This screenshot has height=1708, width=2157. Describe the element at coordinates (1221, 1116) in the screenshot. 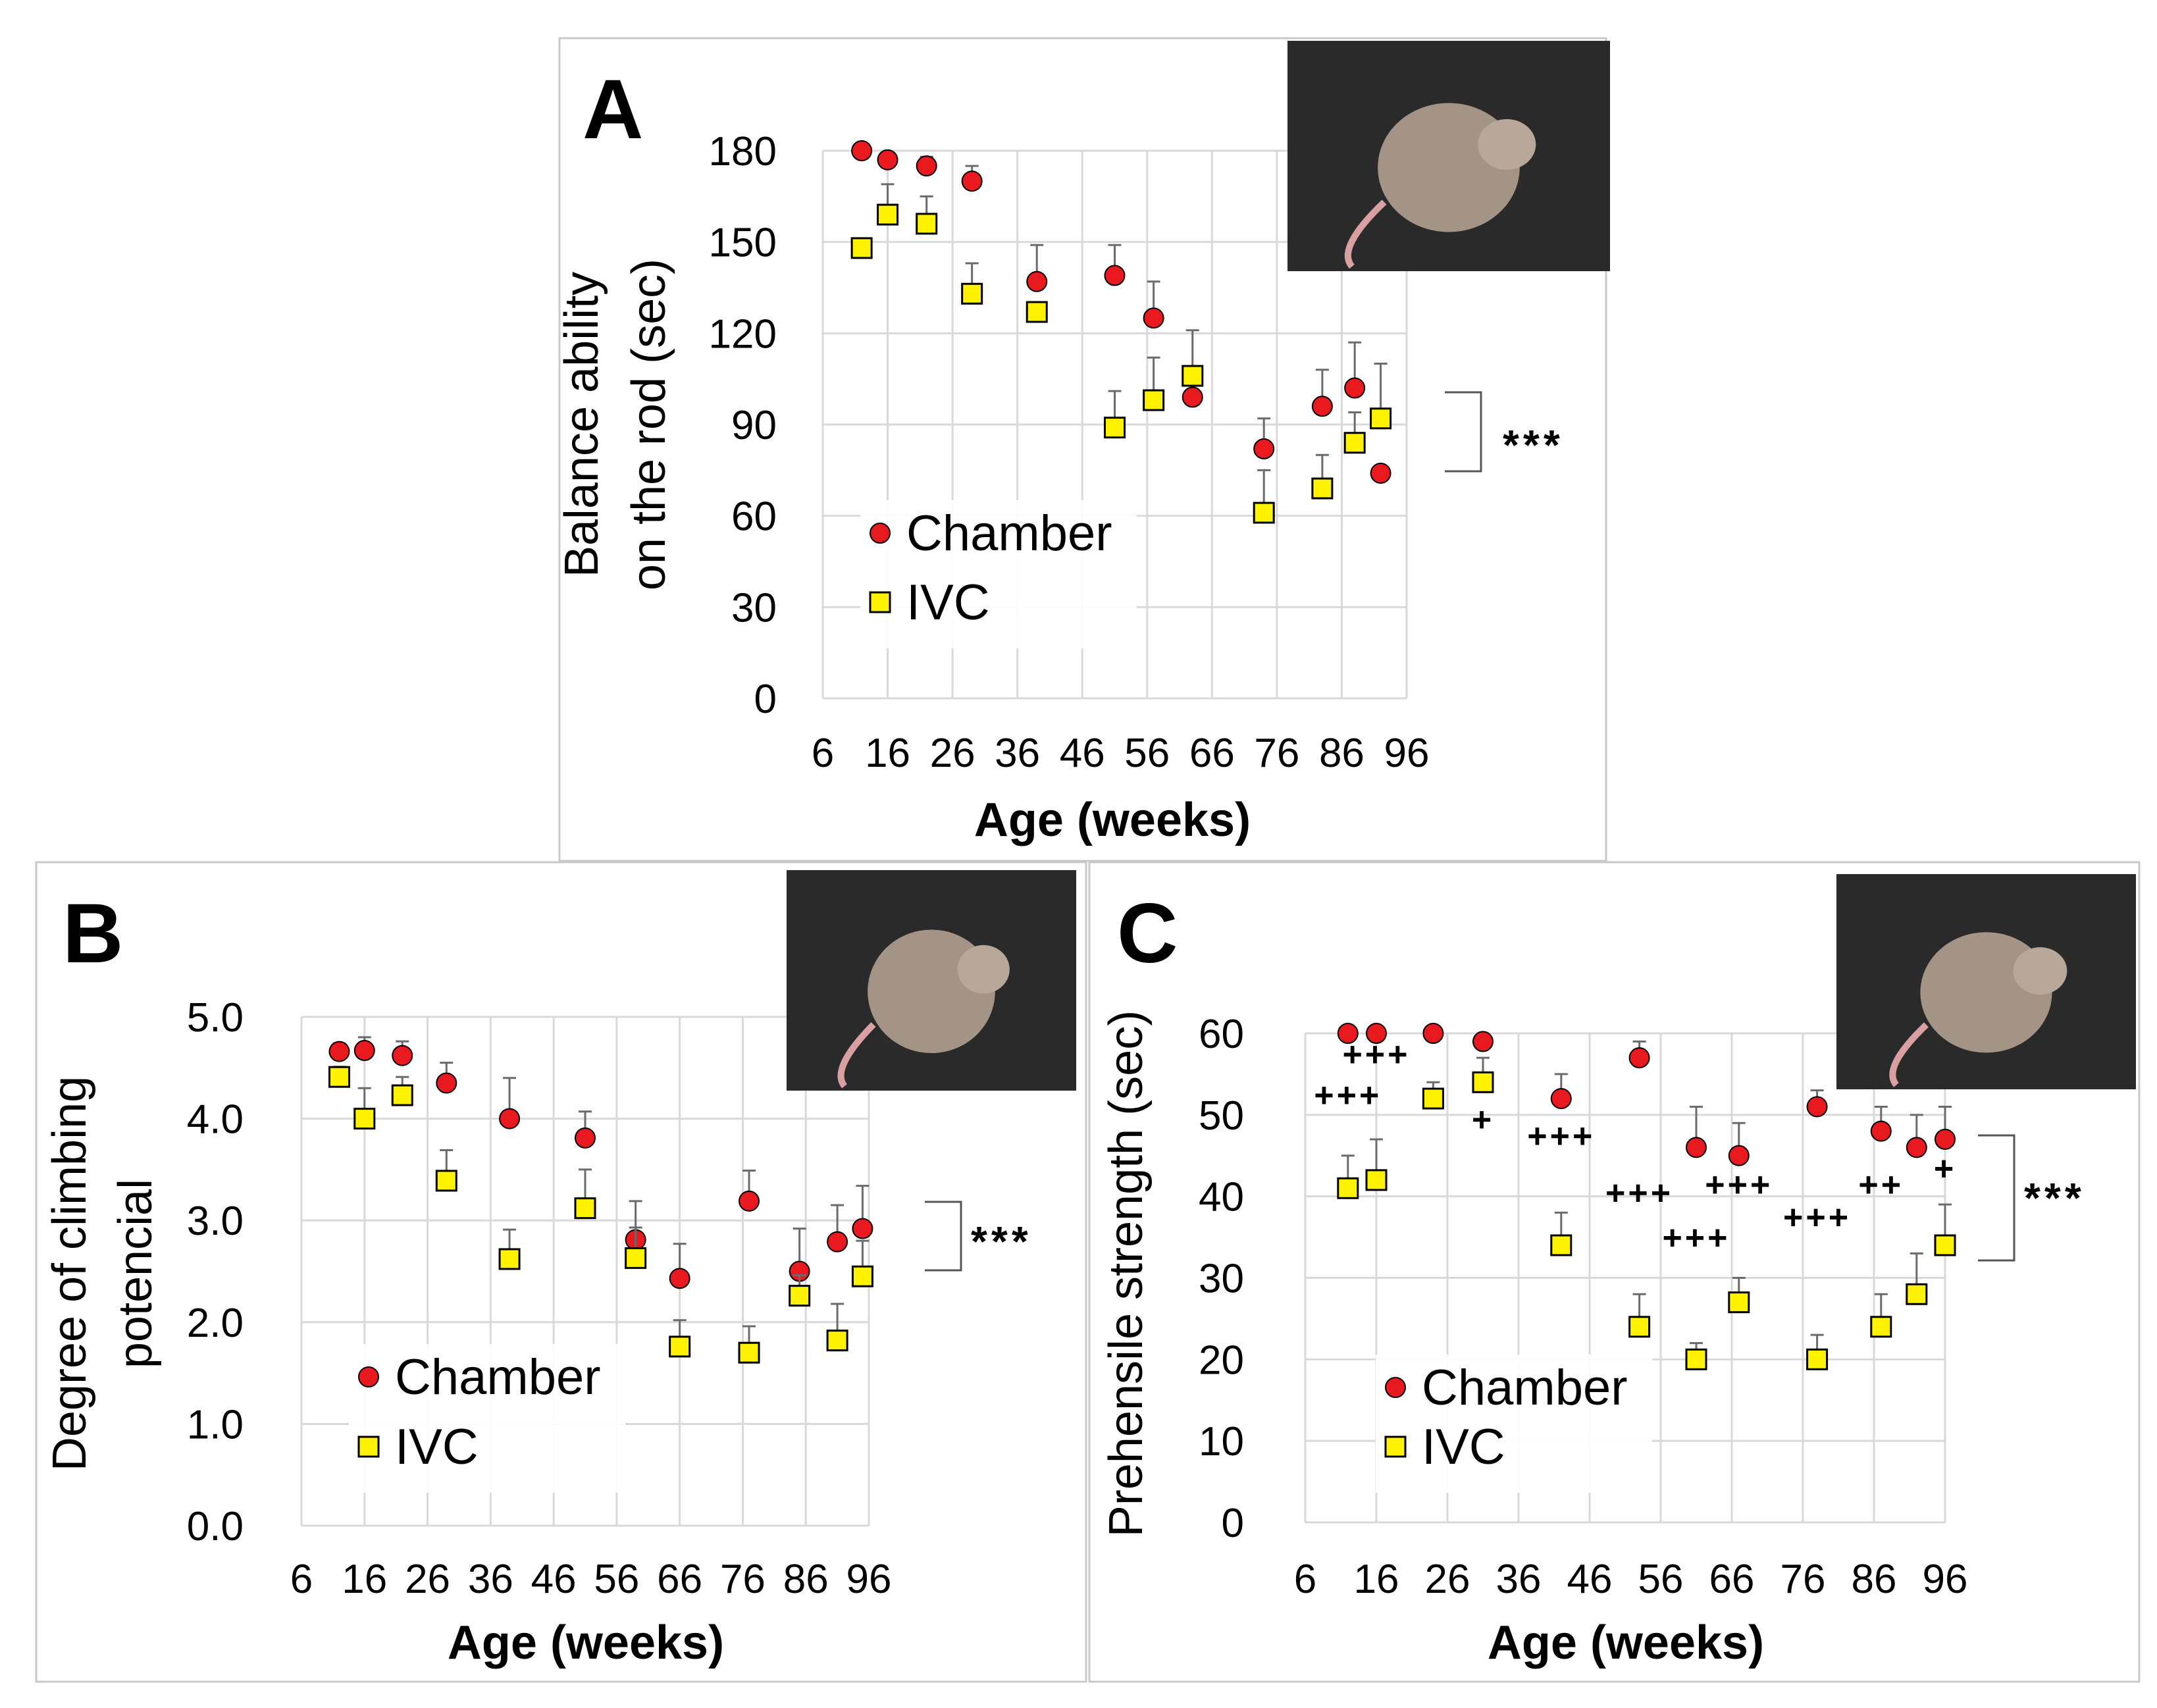

I see `y-tick-label: 50` at that location.